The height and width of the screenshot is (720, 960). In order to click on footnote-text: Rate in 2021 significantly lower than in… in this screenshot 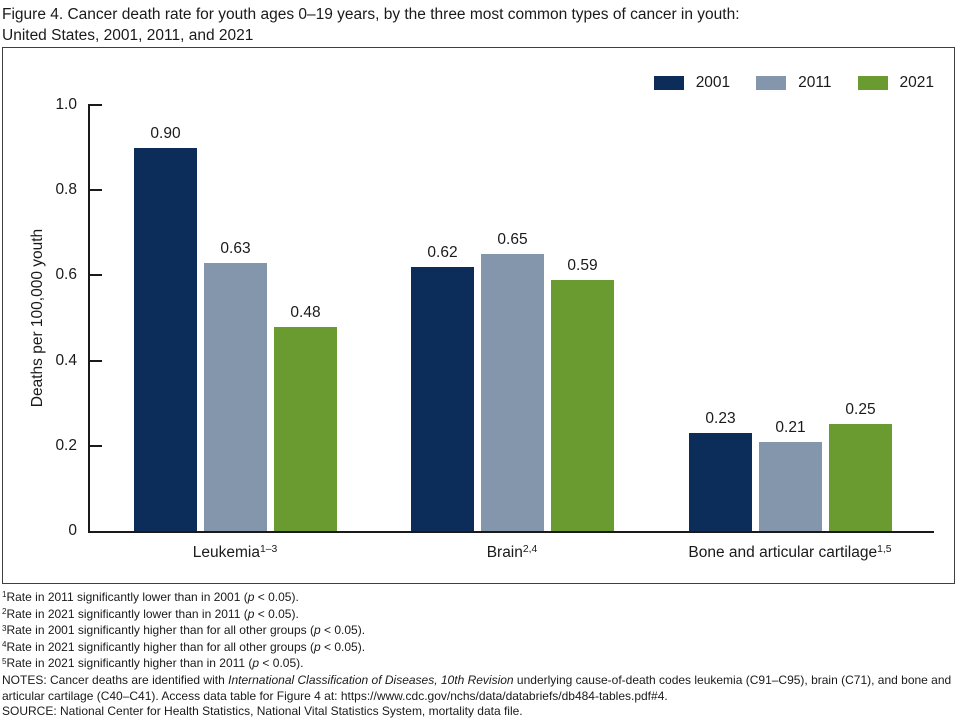, I will do `click(127, 613)`.